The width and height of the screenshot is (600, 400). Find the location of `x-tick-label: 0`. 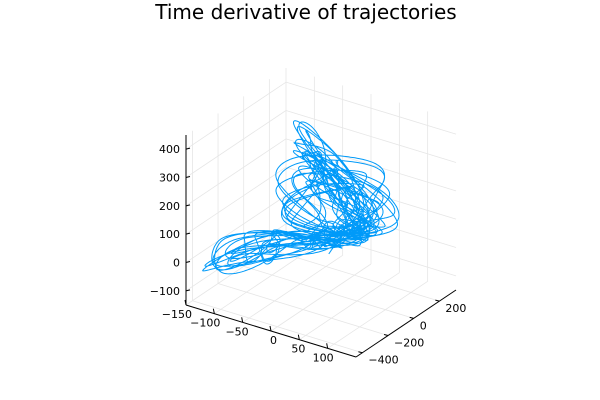

x-tick-label: 0 is located at coordinates (273, 340).